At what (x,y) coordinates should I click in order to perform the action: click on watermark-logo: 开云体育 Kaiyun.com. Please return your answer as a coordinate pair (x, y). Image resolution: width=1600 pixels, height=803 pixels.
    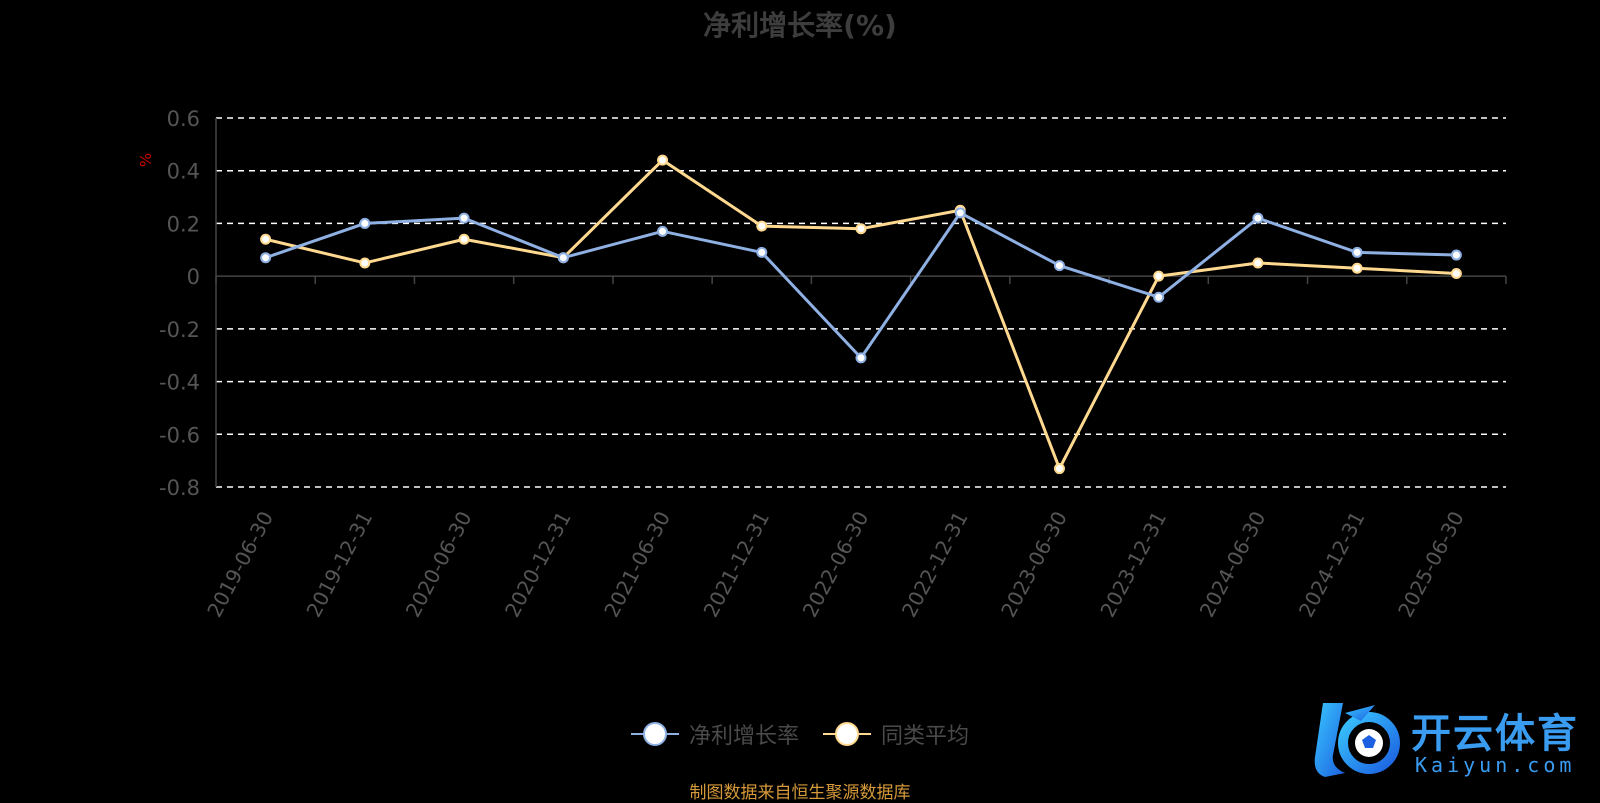
    Looking at the image, I should click on (1447, 740).